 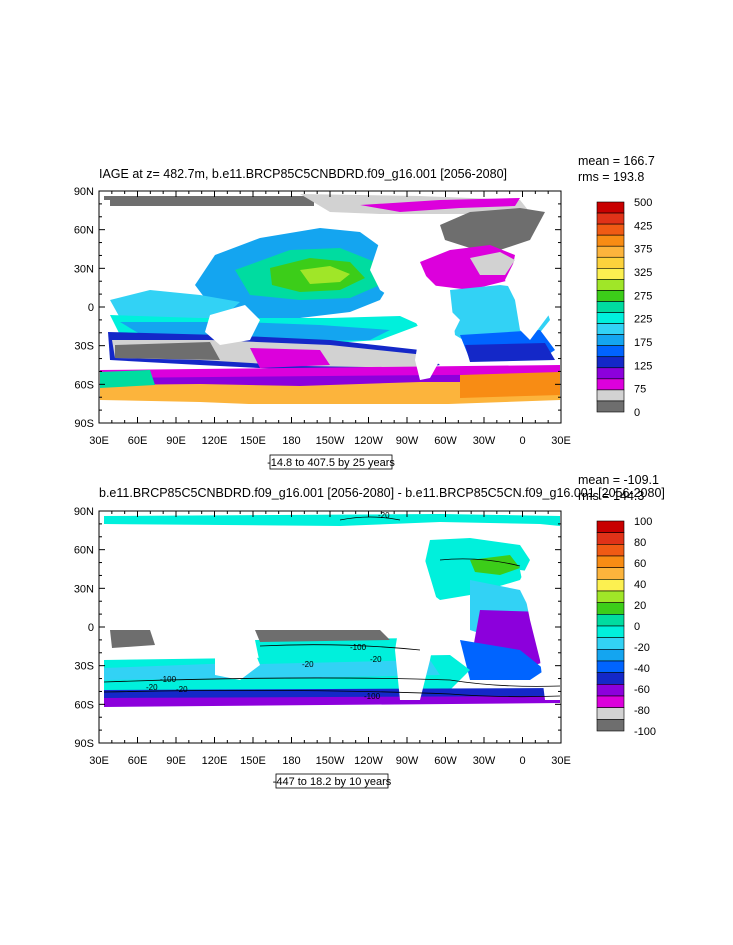 I want to click on colorbar-label: 175, so click(x=643, y=343).